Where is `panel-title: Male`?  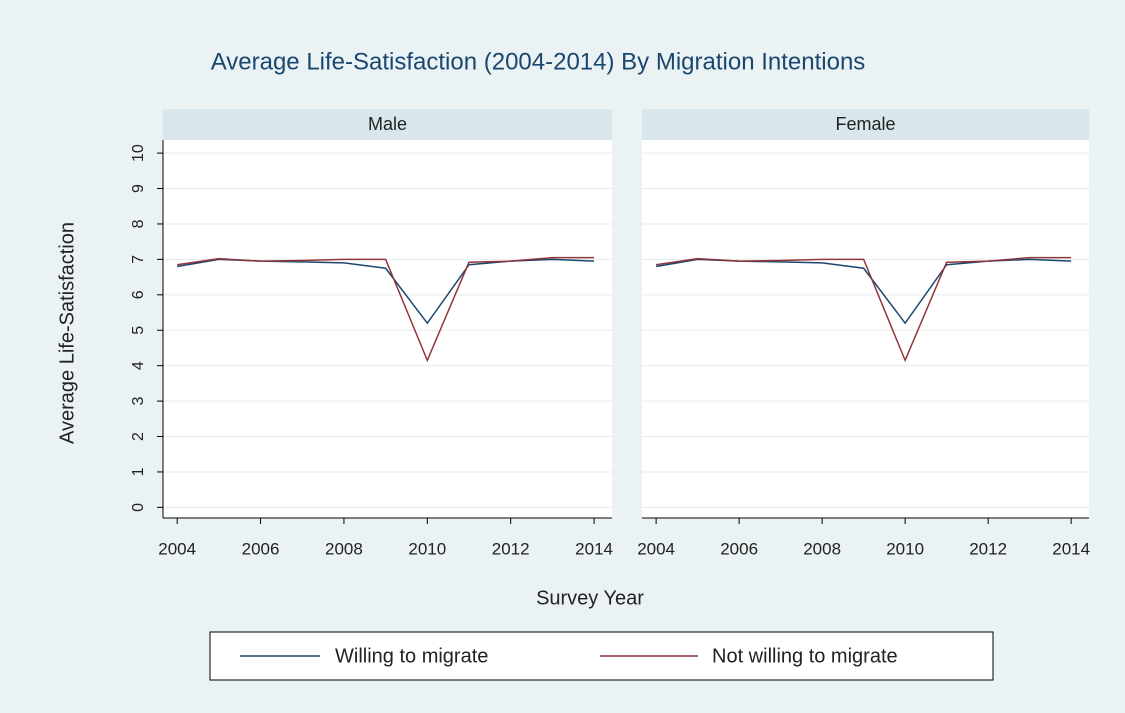 panel-title: Male is located at coordinates (387, 124).